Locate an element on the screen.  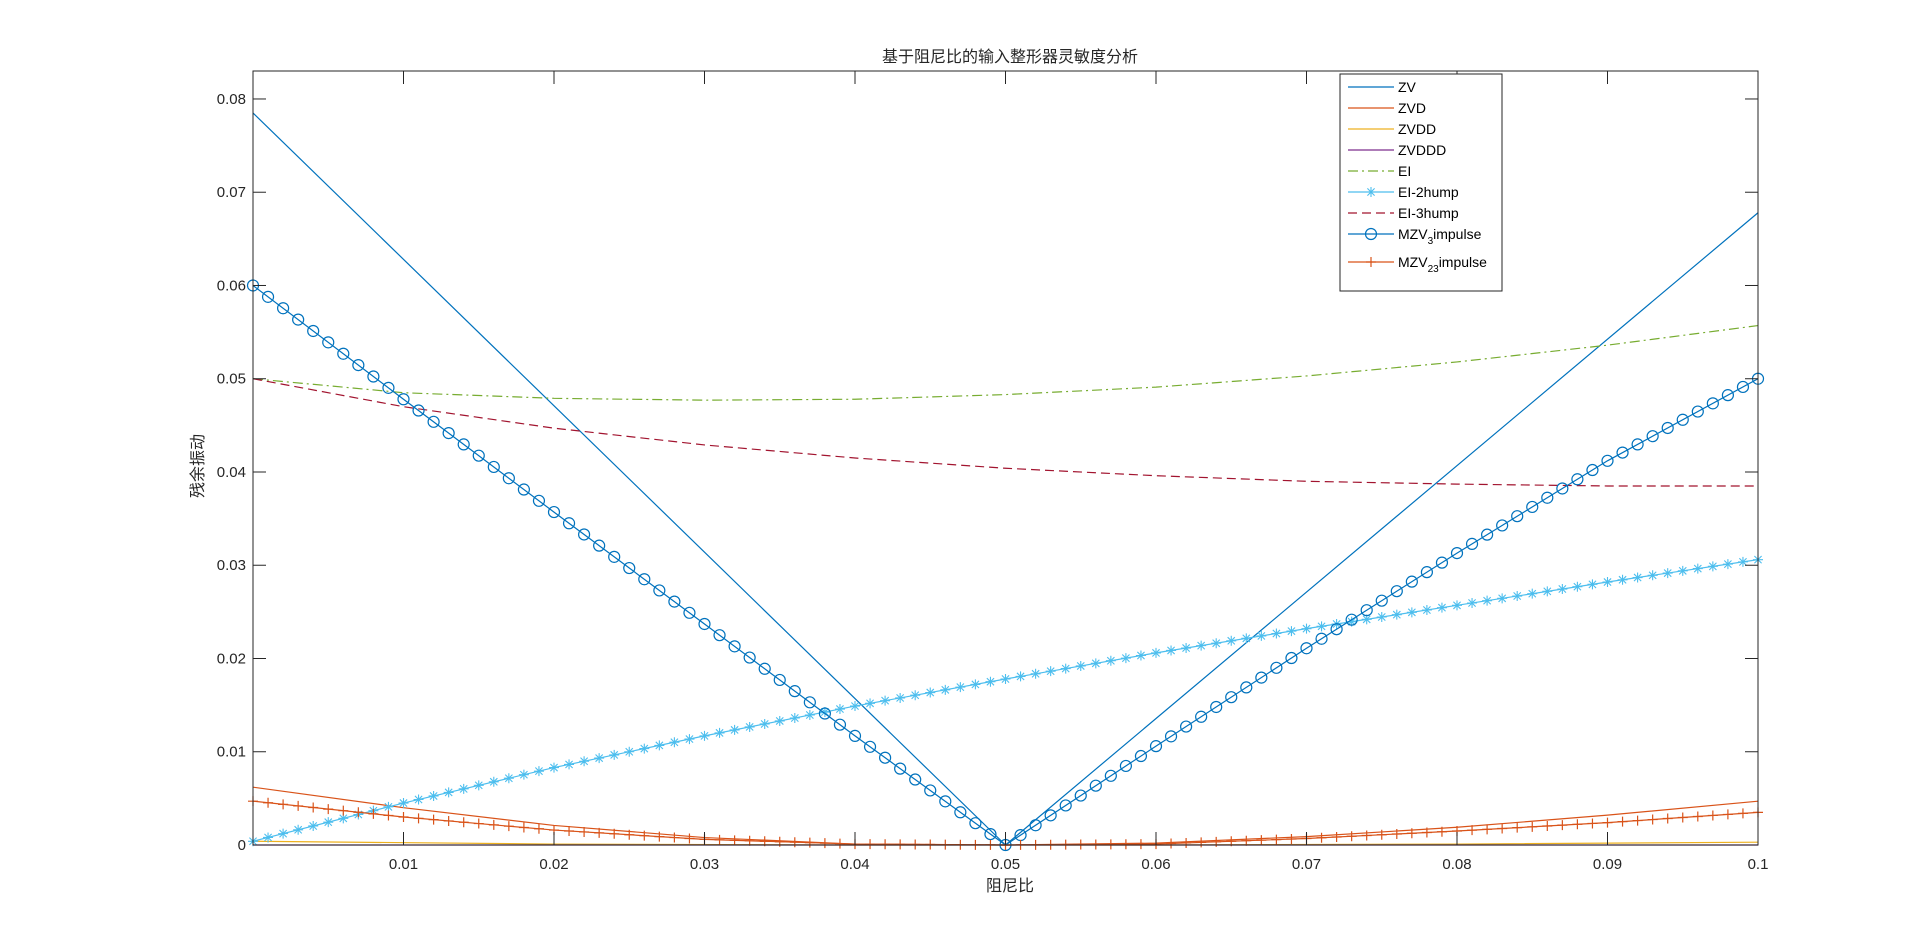
legend-item-ZV: ZV is located at coordinates (1382, 87).